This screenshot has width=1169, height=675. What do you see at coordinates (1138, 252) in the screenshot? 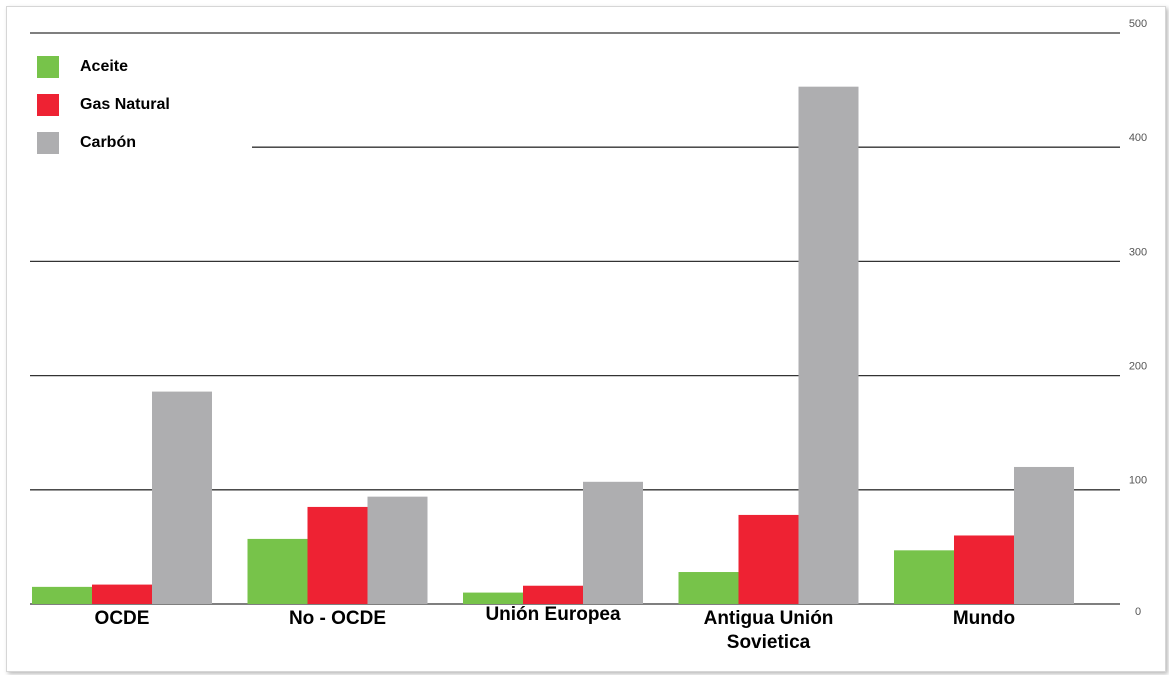
I see `y-tick-label: 300` at bounding box center [1138, 252].